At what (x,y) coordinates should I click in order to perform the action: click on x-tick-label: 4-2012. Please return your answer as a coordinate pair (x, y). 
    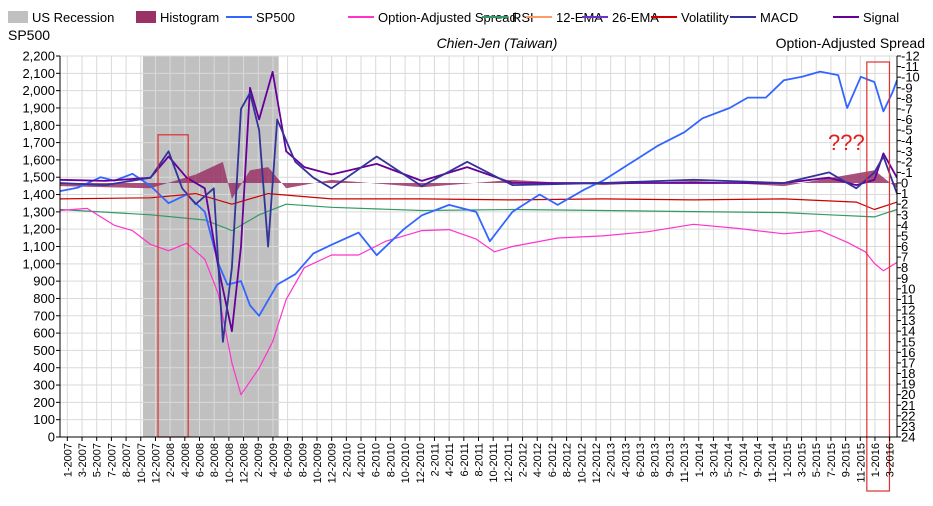
    Looking at the image, I should click on (538, 460).